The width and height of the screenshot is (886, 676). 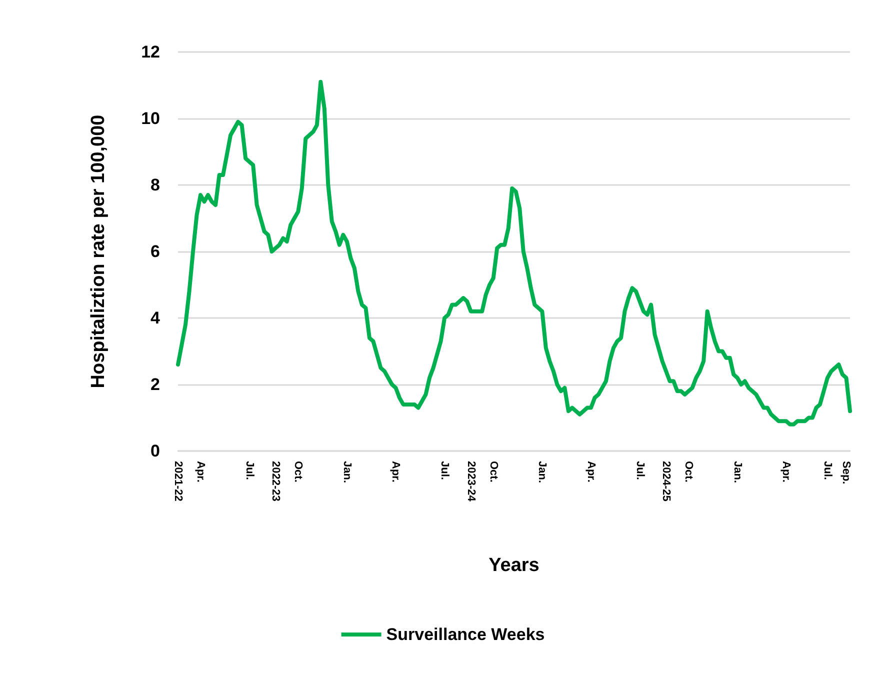 I want to click on y-tick-label: 6, so click(x=155, y=251).